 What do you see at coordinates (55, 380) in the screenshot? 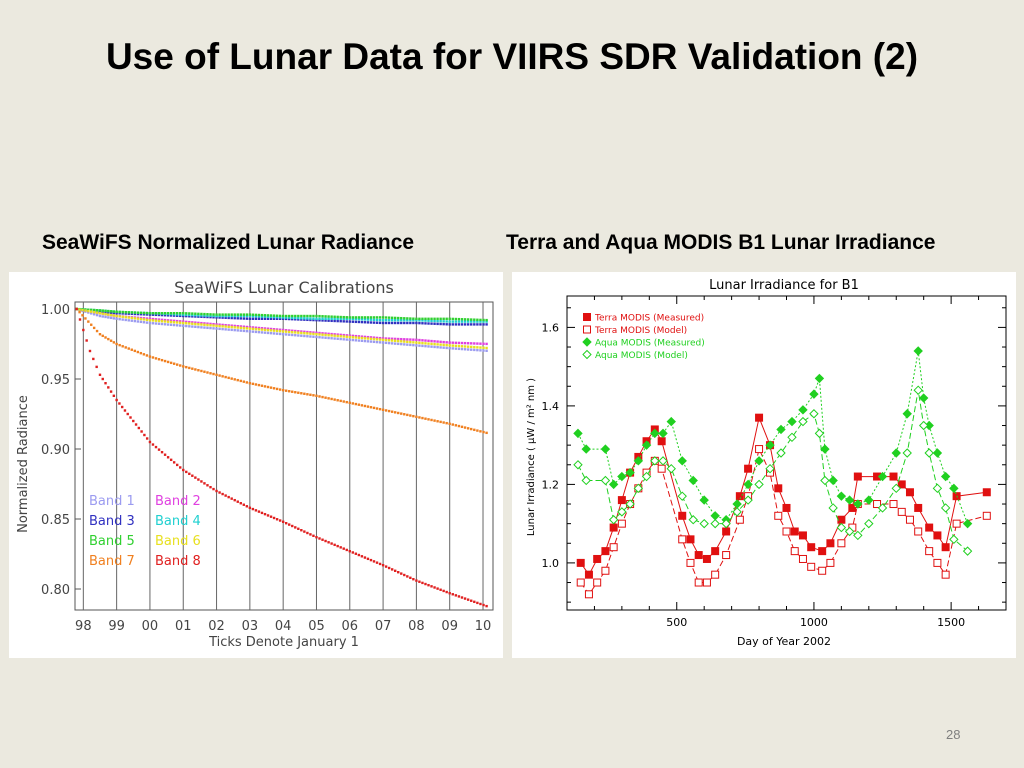
I see `y-tick-label: 0.95` at bounding box center [55, 380].